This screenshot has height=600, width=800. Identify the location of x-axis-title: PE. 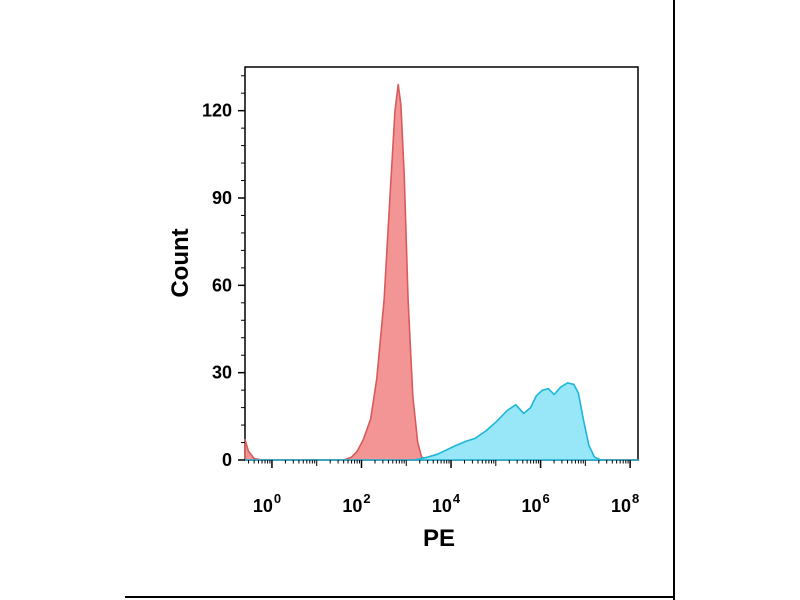
(439, 538).